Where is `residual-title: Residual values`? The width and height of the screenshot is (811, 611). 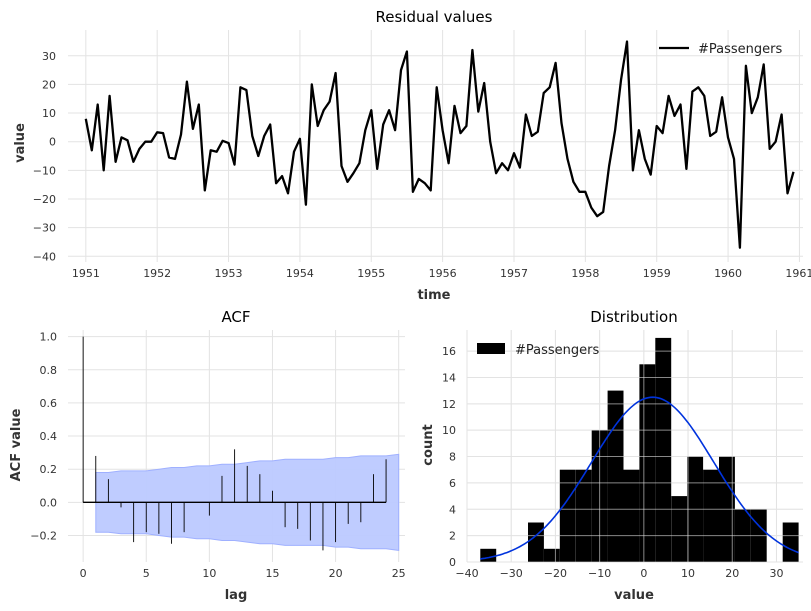
residual-title: Residual values is located at coordinates (434, 17).